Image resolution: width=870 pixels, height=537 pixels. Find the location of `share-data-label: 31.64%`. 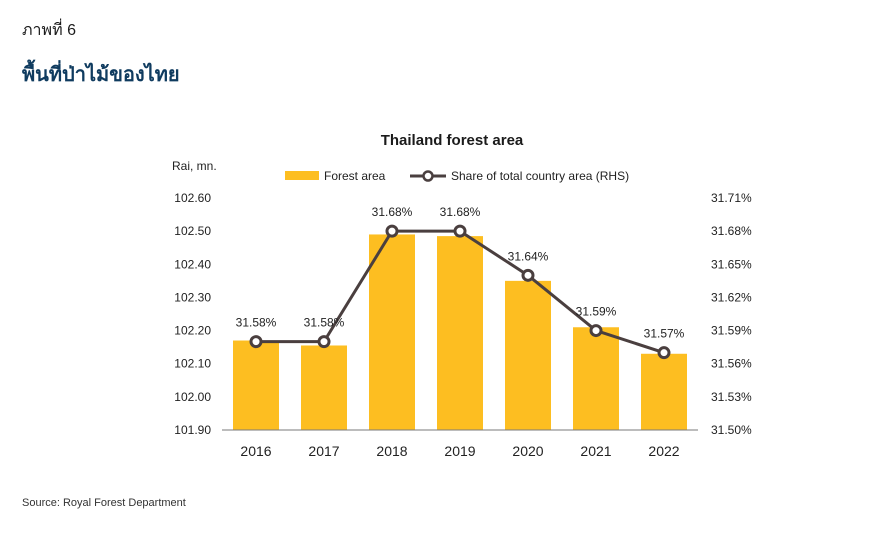

share-data-label: 31.64% is located at coordinates (528, 256).